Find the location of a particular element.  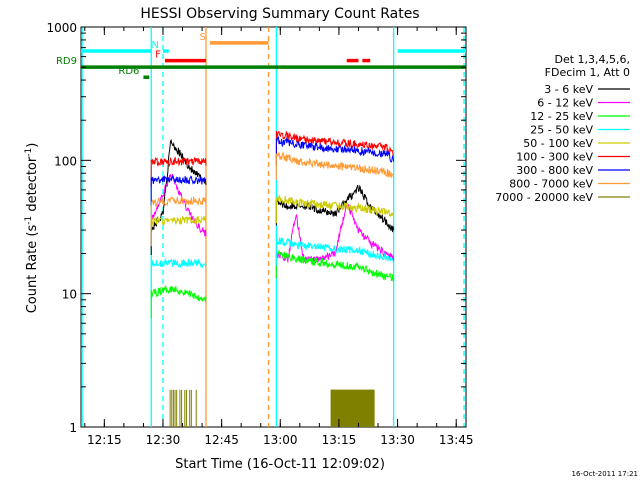

flag-label: S is located at coordinates (203, 37).